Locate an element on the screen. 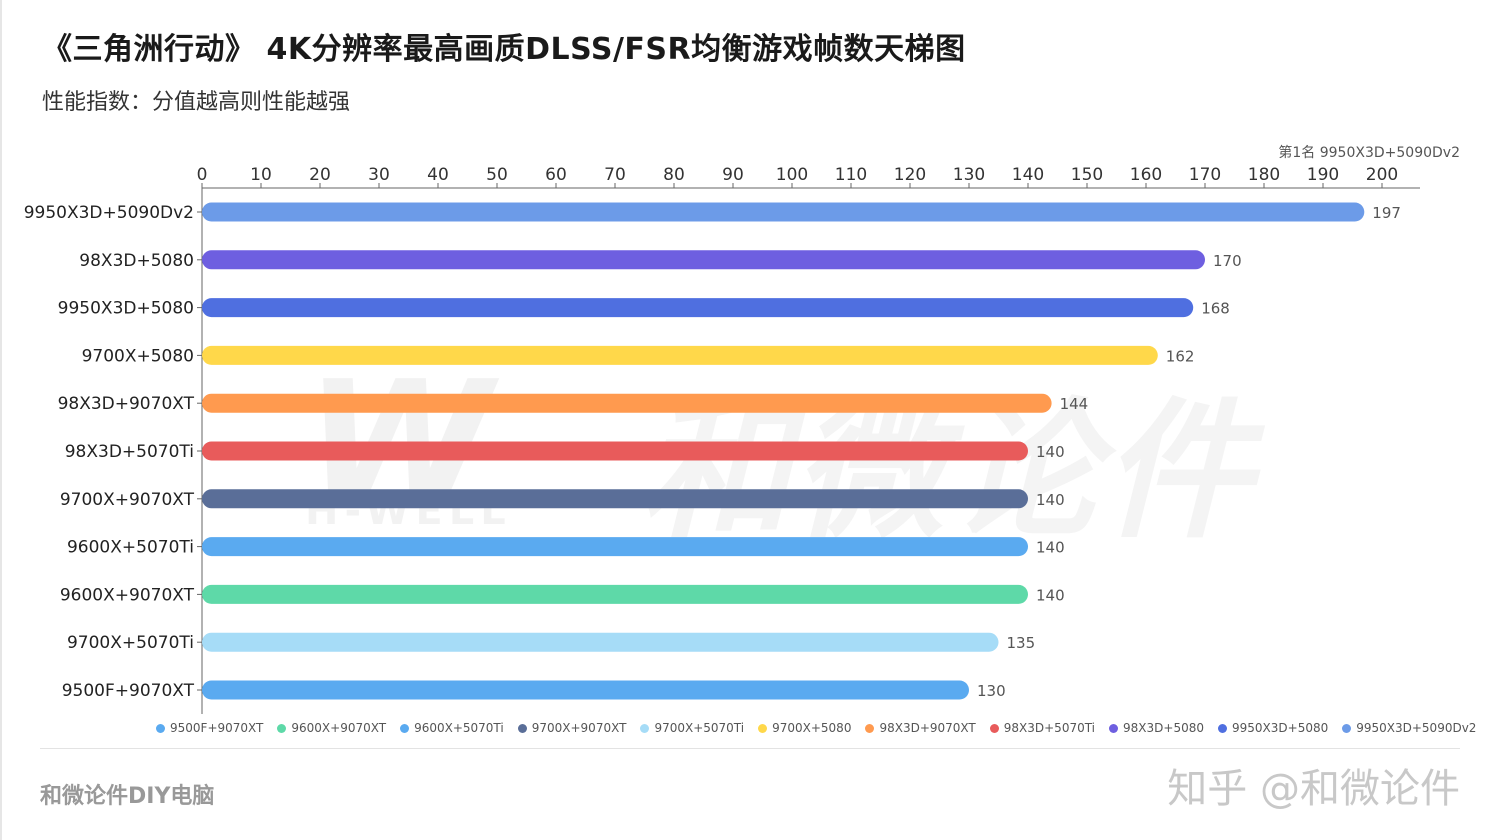 The width and height of the screenshot is (1500, 840). legend-label: 98X3D+5080 is located at coordinates (1163, 728).